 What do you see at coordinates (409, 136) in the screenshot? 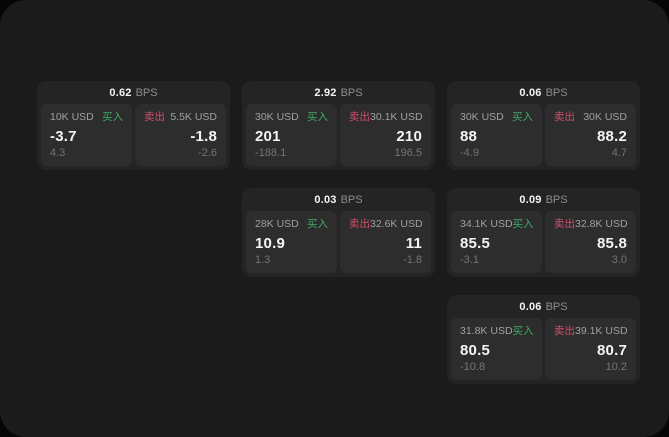
I see `sell-price: 210` at bounding box center [409, 136].